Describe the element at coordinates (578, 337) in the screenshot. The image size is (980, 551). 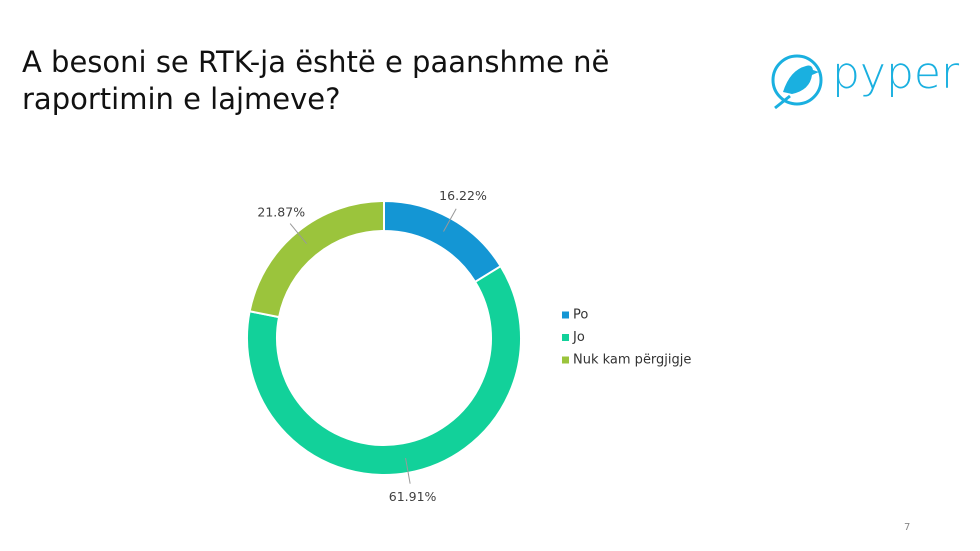
I see `legend-label: Jo` at that location.